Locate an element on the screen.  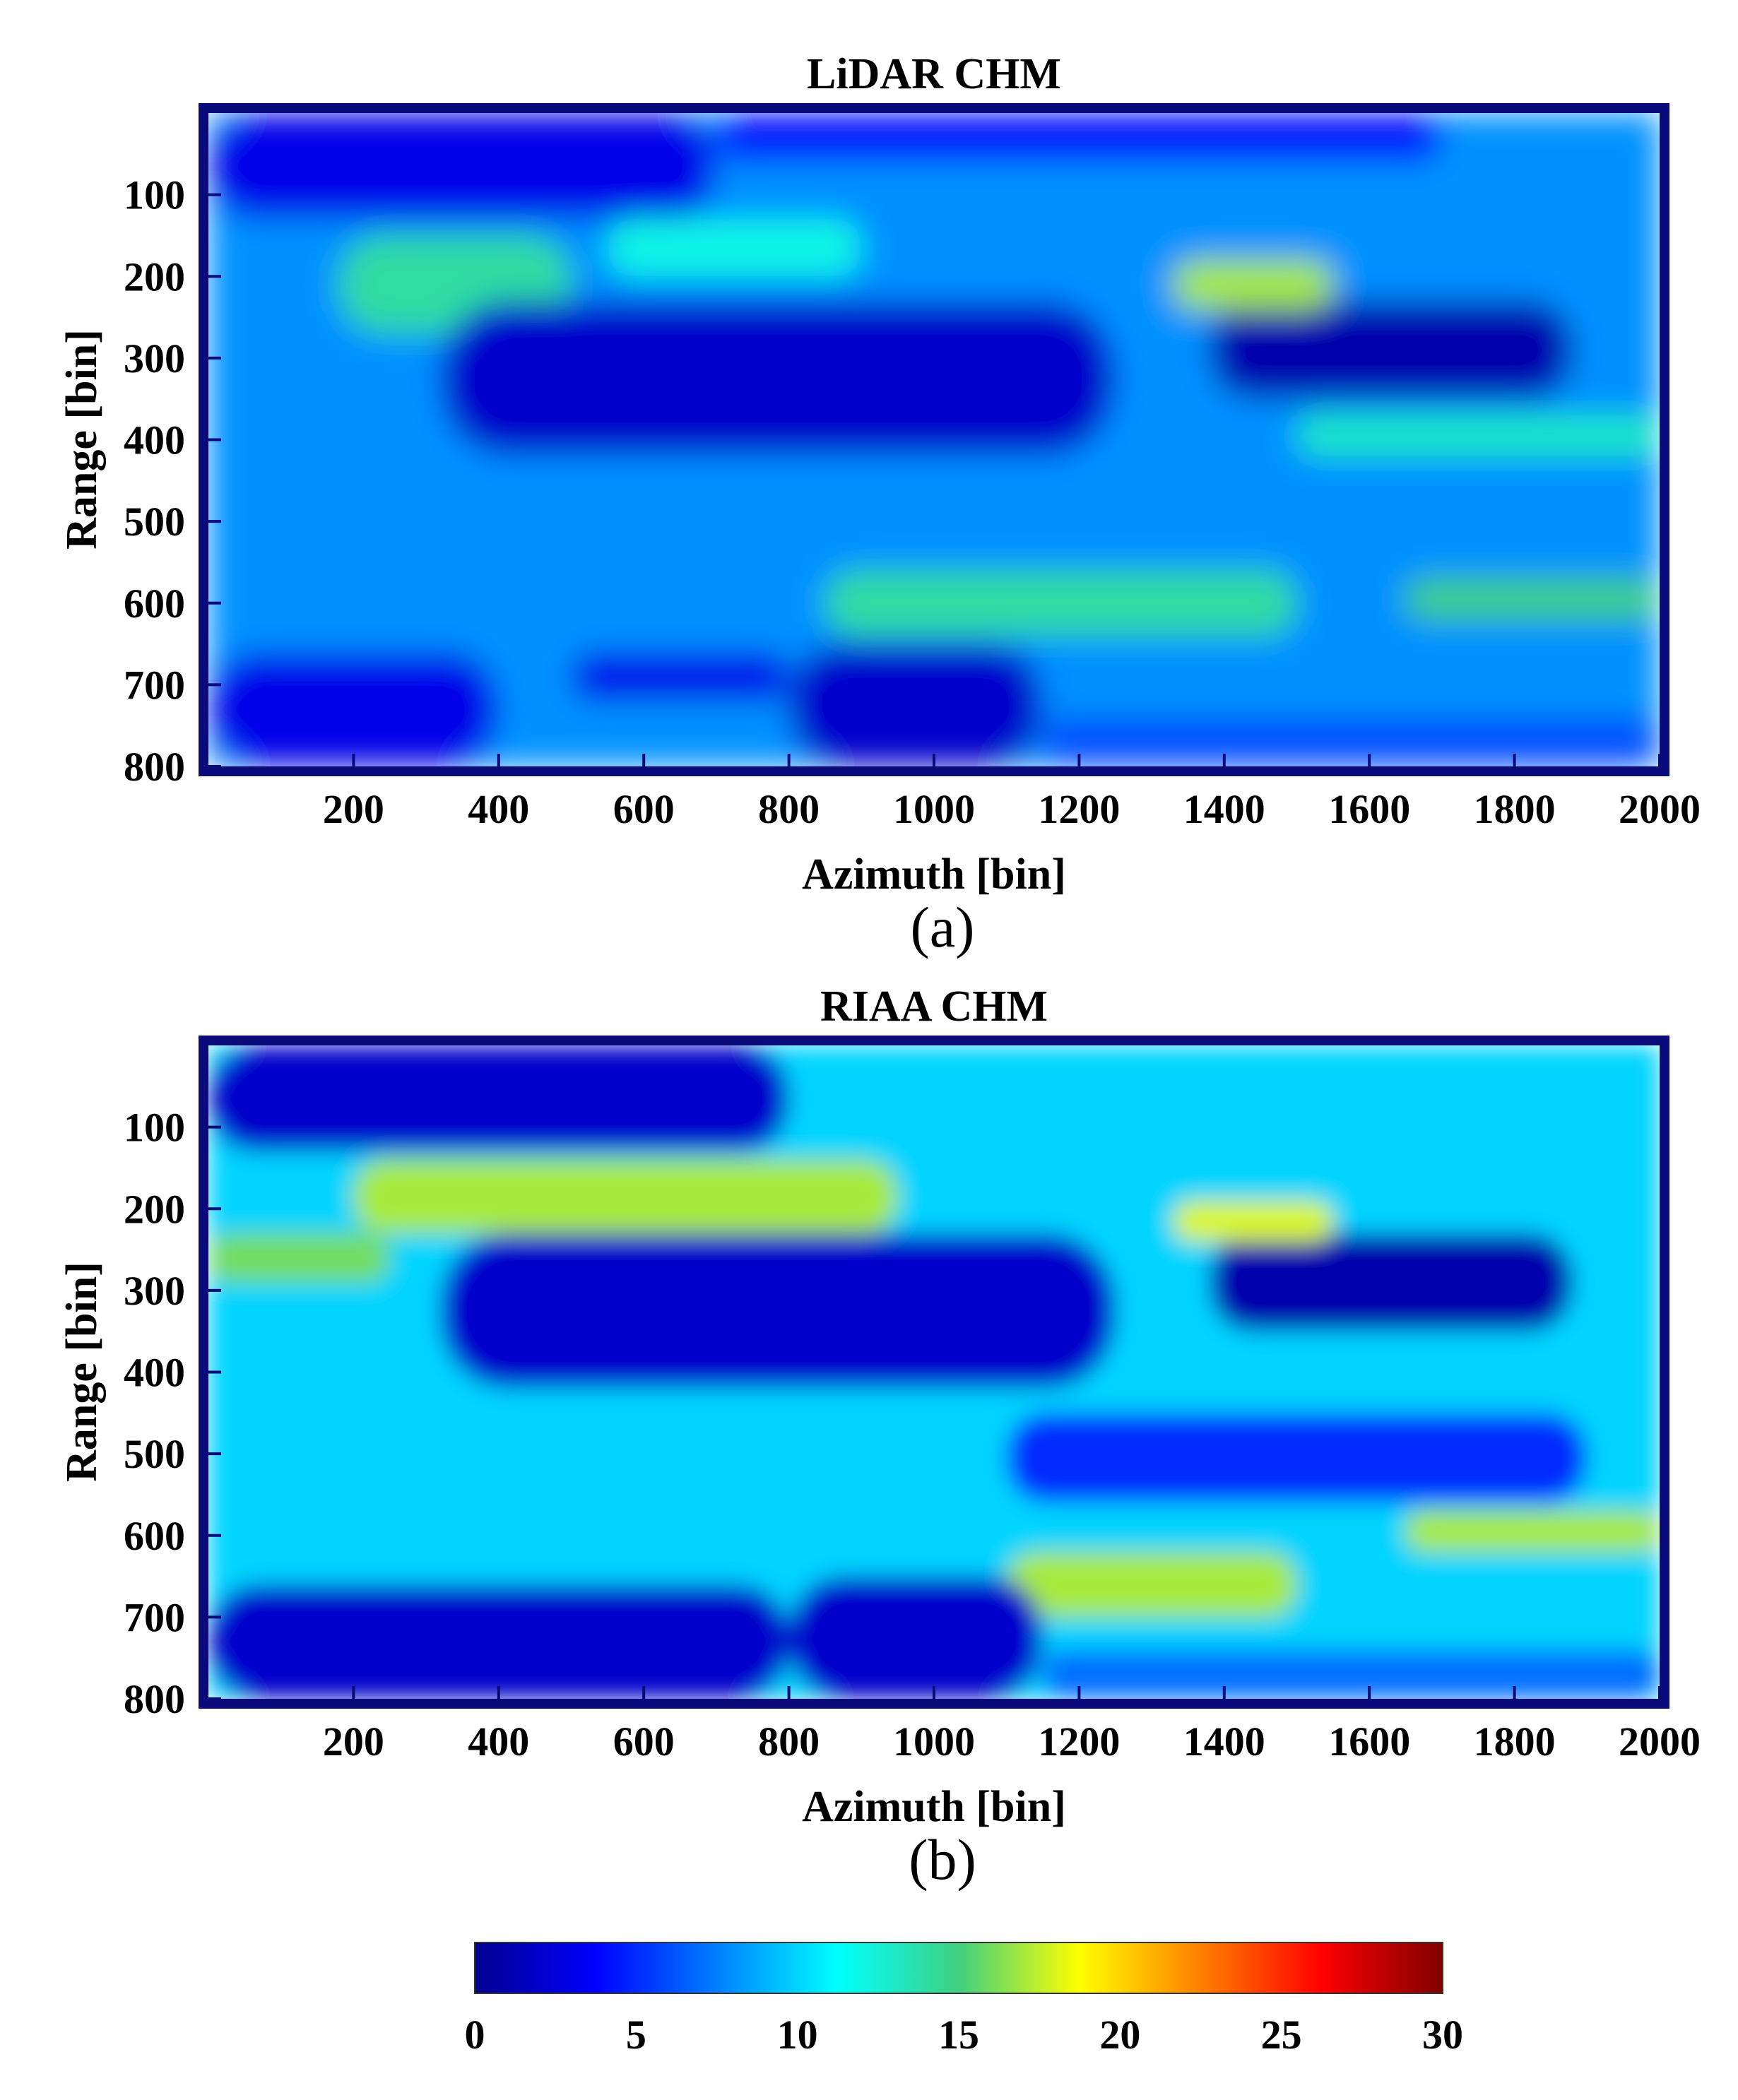
chart-title: RIAA CHM is located at coordinates (934, 1007).